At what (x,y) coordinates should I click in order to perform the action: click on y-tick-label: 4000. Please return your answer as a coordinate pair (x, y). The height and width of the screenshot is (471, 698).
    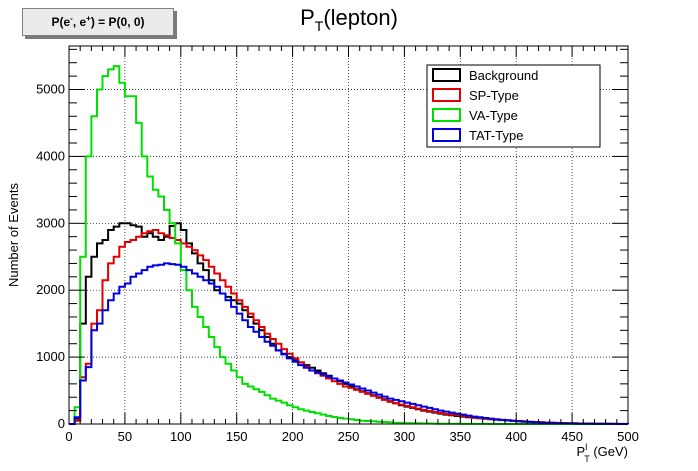
    Looking at the image, I should click on (50, 155).